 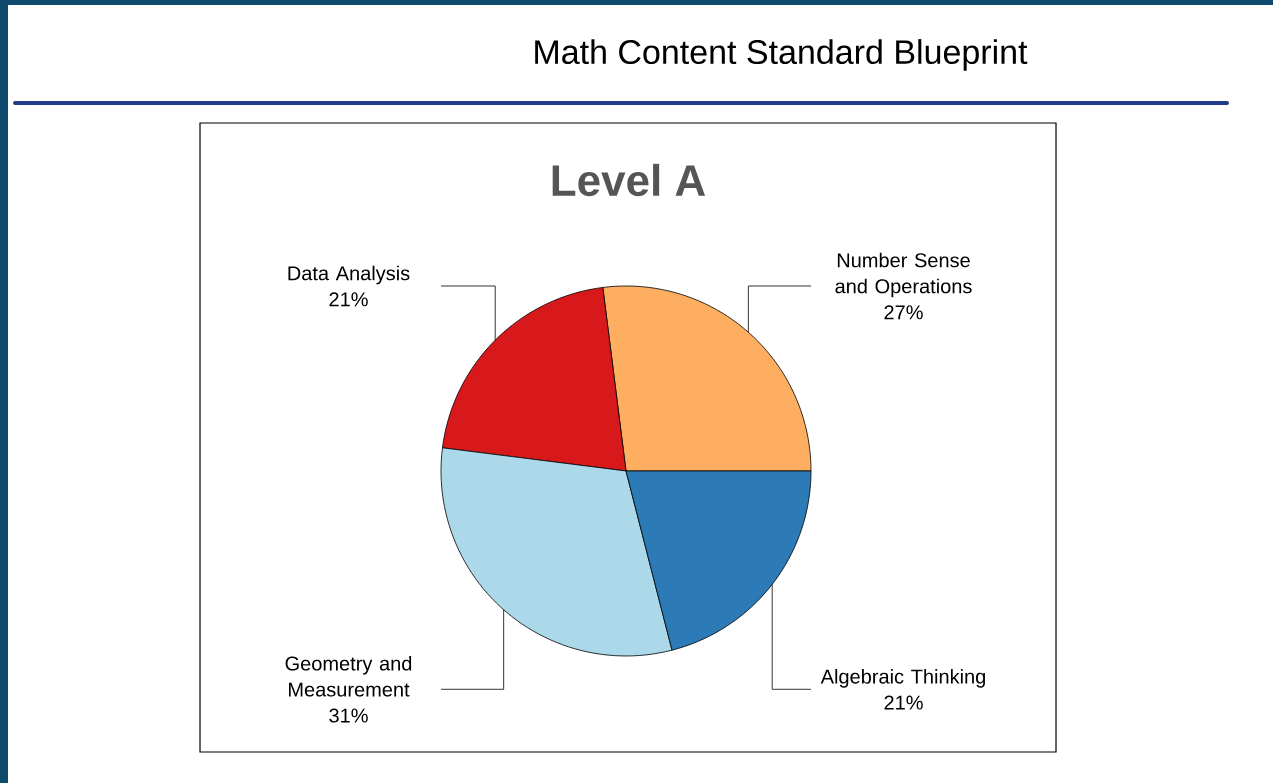 What do you see at coordinates (903, 275) in the screenshot?
I see `slice-label: Number Sense and Operations` at bounding box center [903, 275].